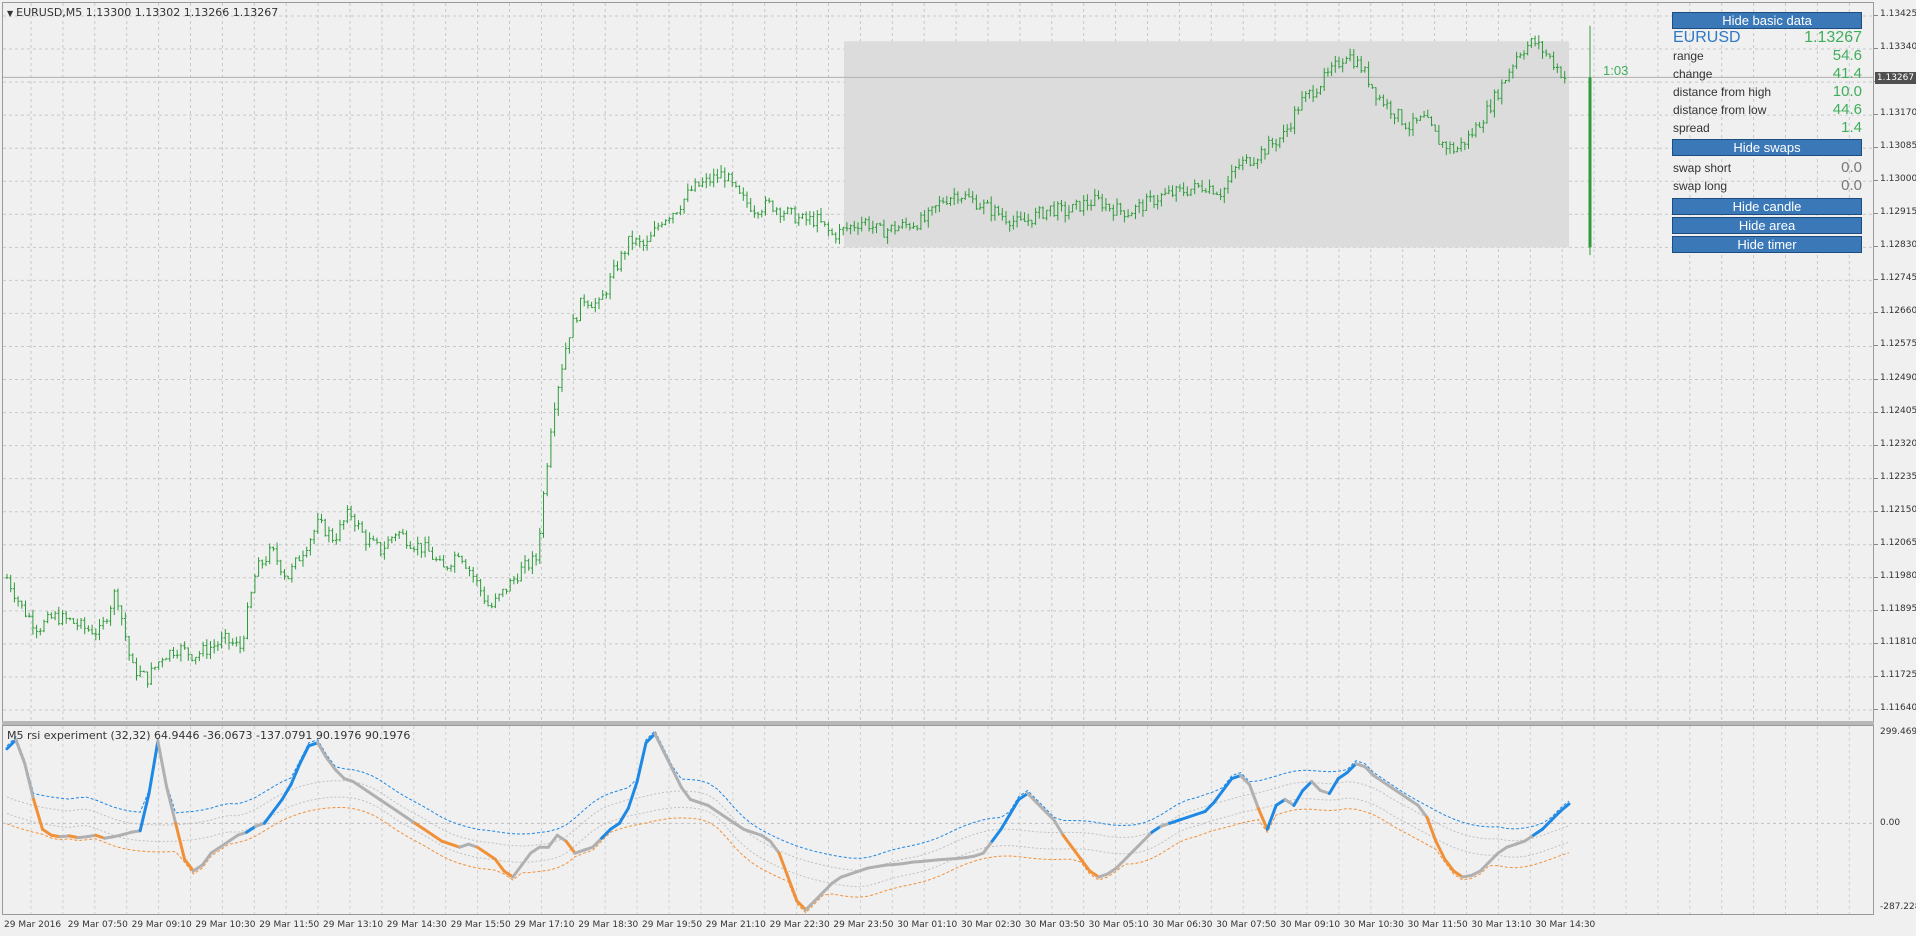 The width and height of the screenshot is (1916, 936). I want to click on time-tick-label: 29 Mar 21:10, so click(735, 925).